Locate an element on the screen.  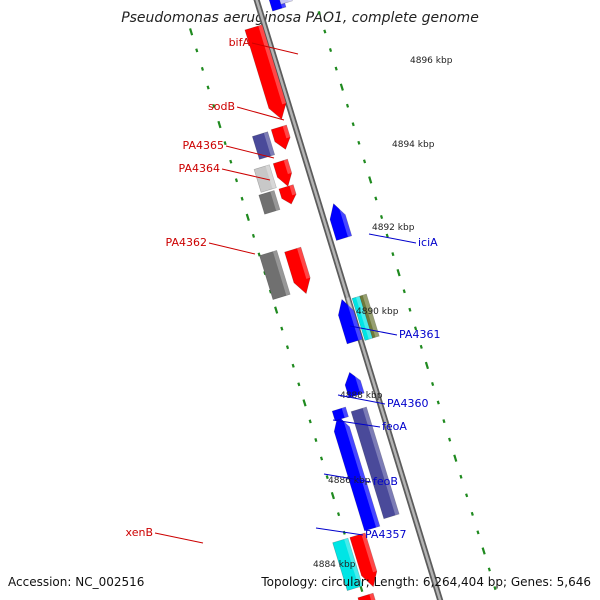
sodB-feature is located at coordinates (280, 137).